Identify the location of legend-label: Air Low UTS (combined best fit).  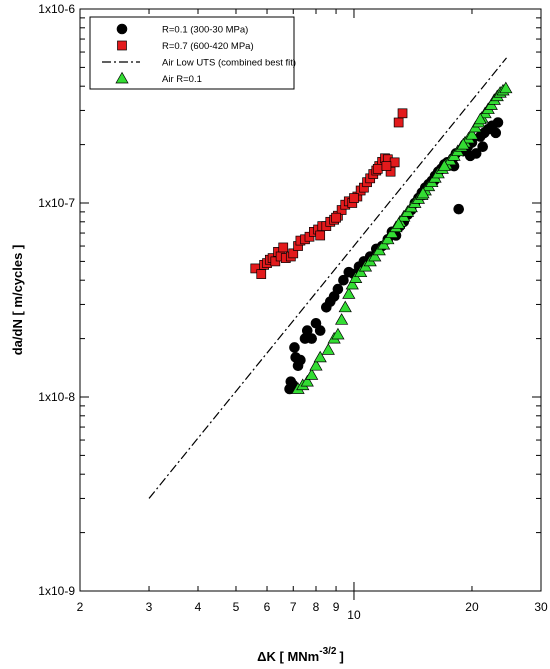
(229, 63).